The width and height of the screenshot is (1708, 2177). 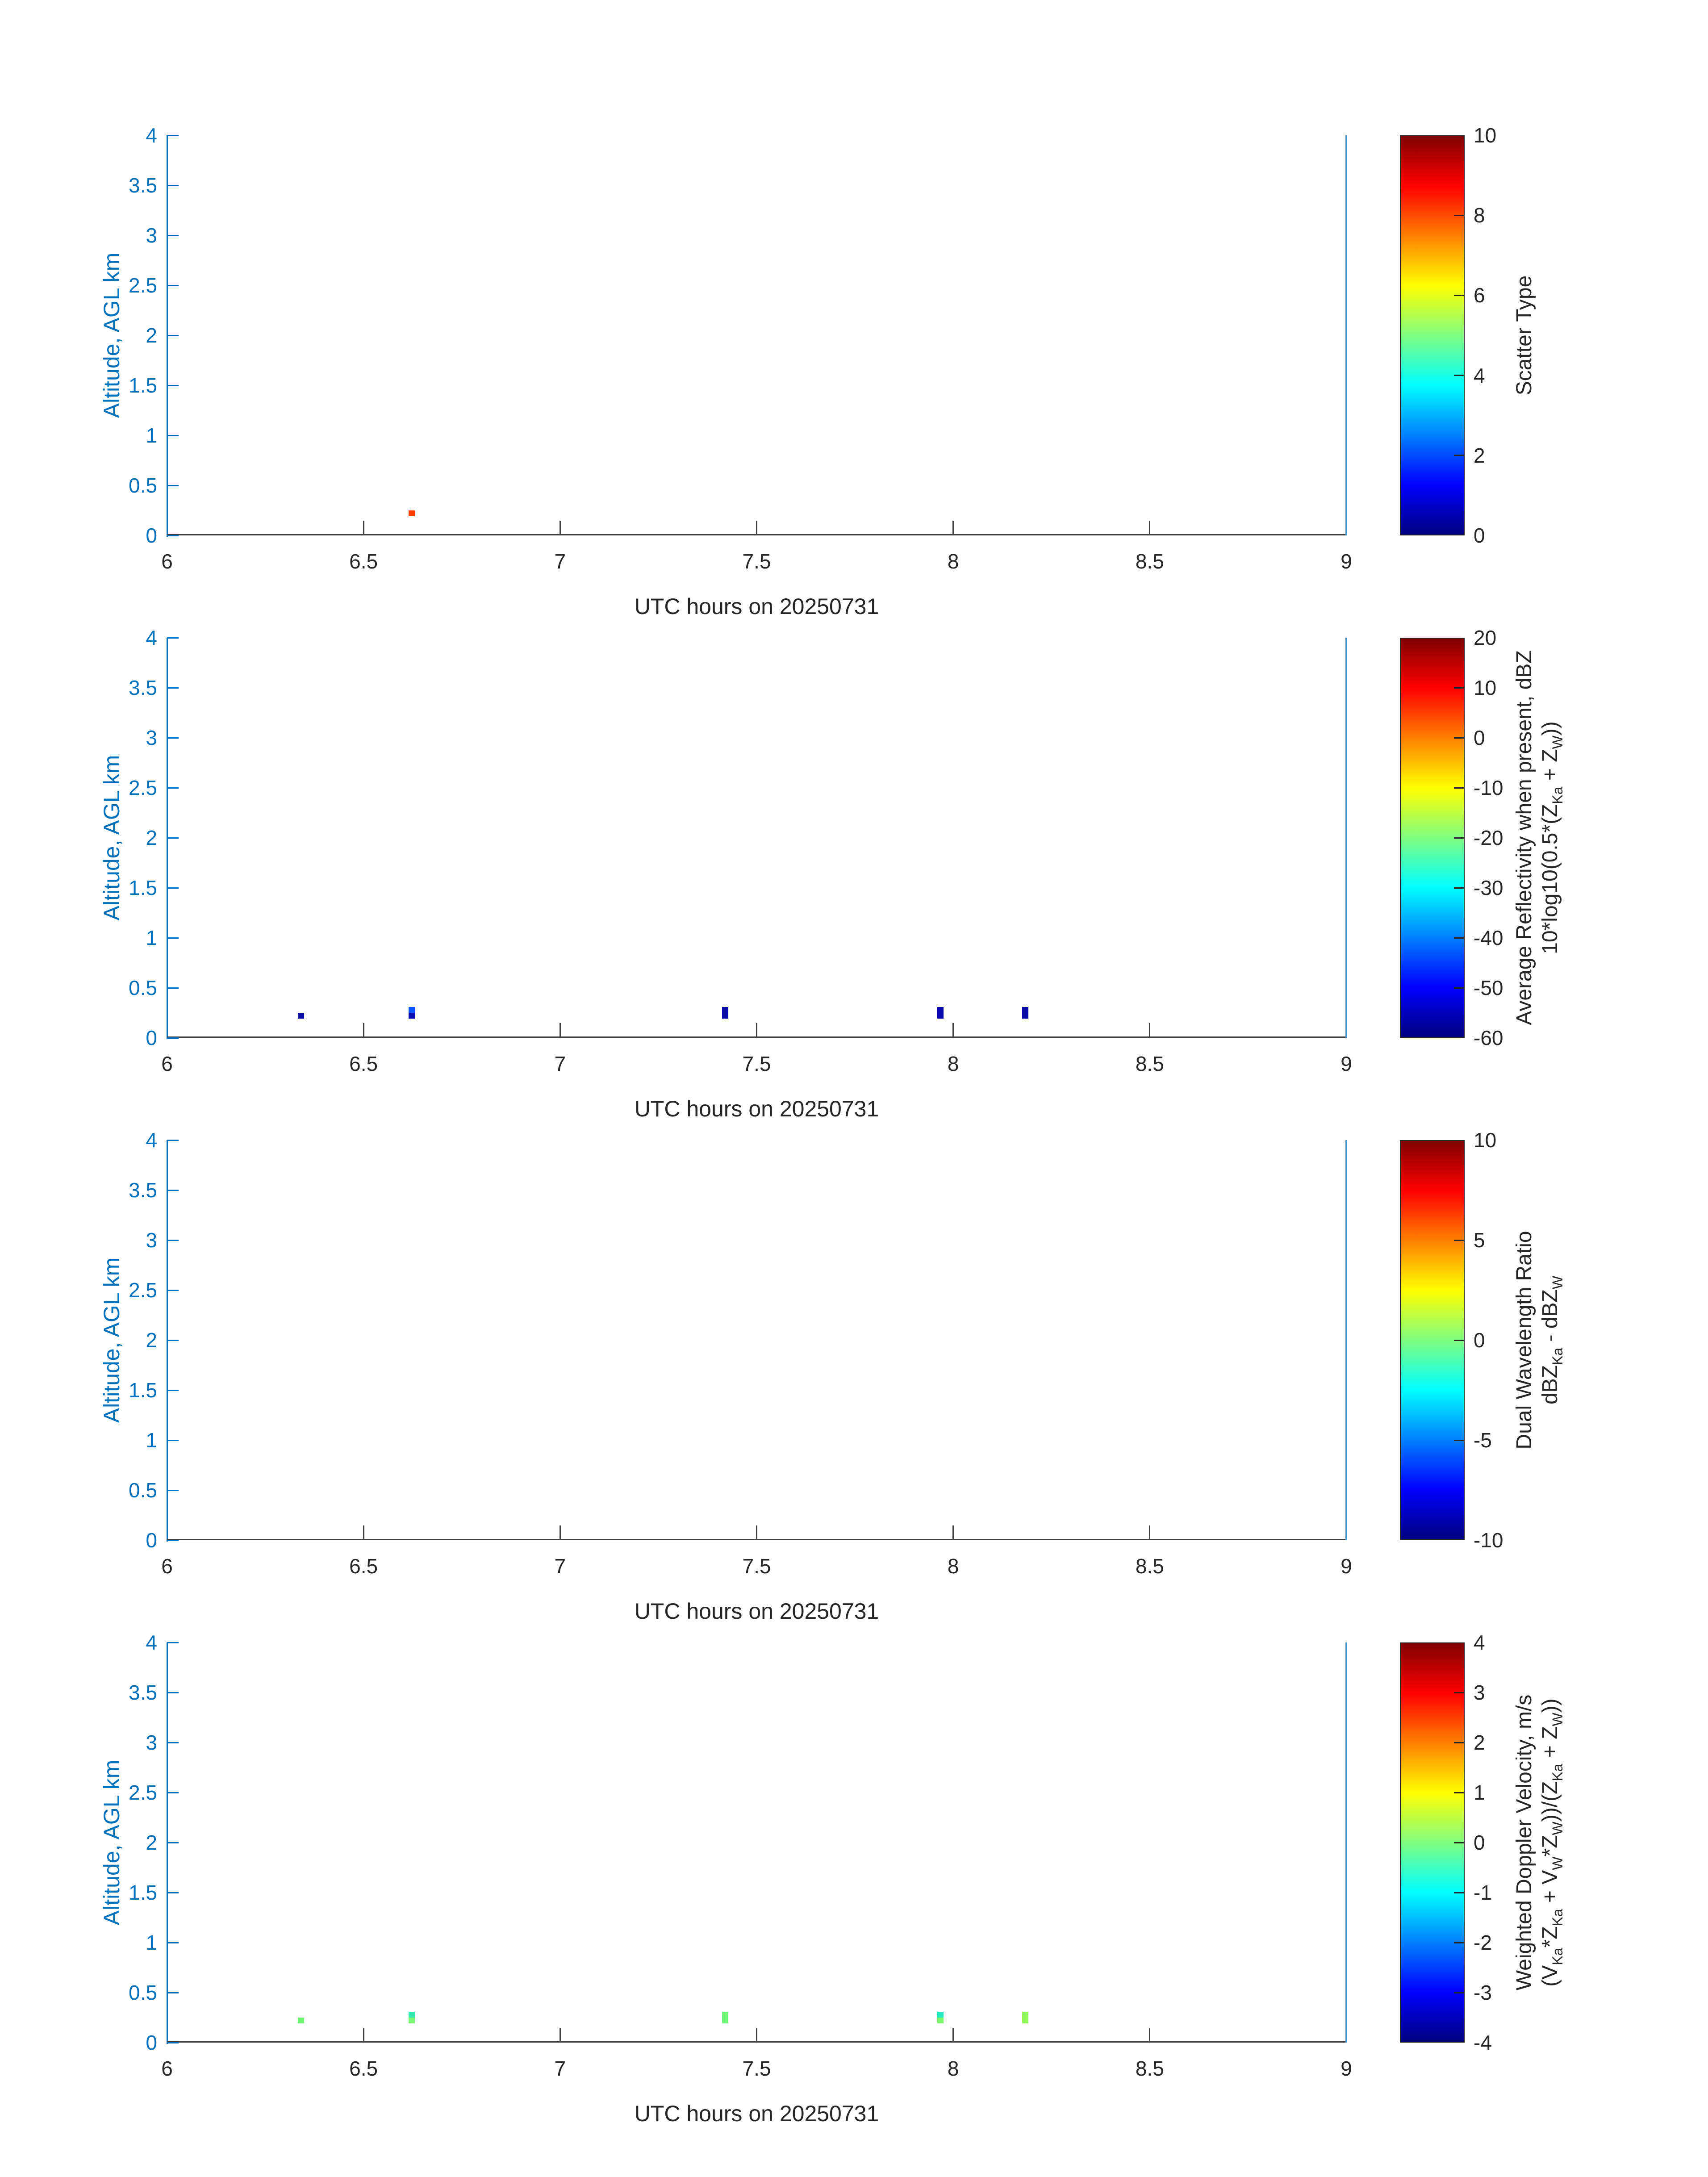 What do you see at coordinates (151, 235) in the screenshot?
I see `y-tick-label: 3` at bounding box center [151, 235].